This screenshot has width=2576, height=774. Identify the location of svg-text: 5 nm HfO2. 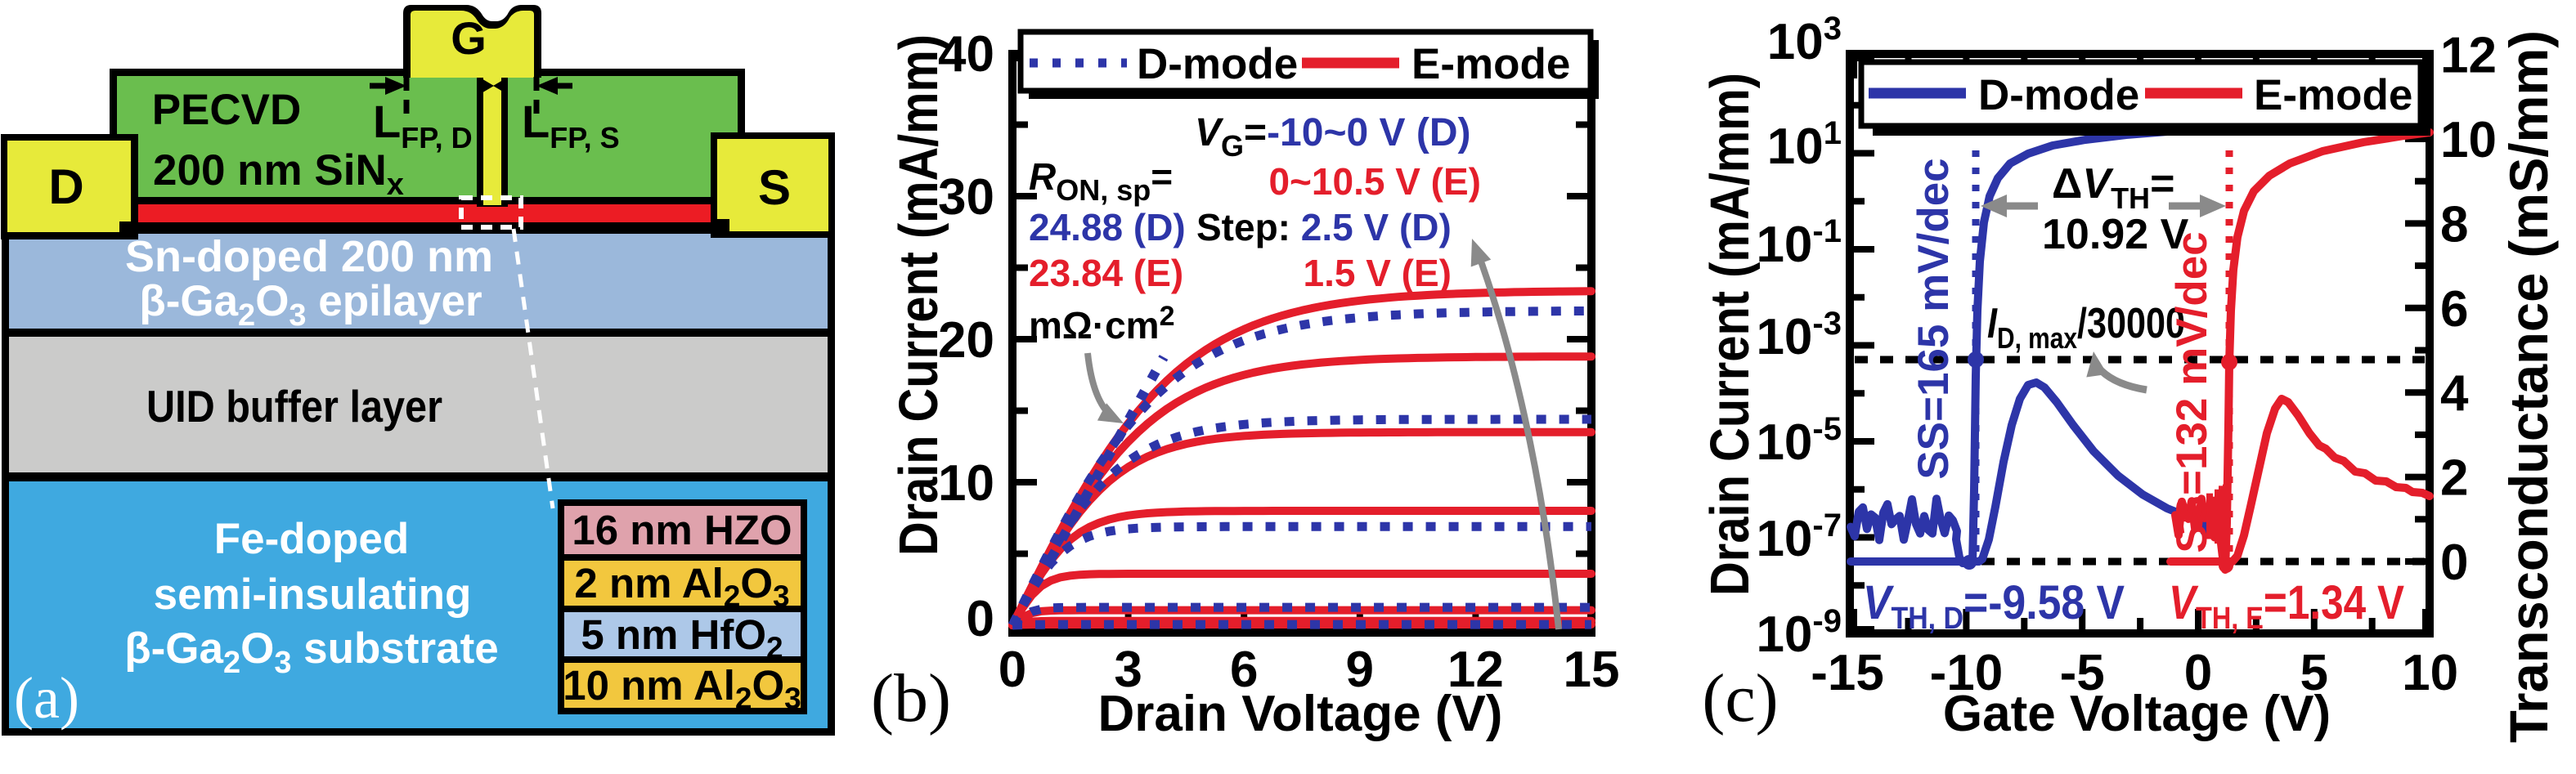
(682, 638).